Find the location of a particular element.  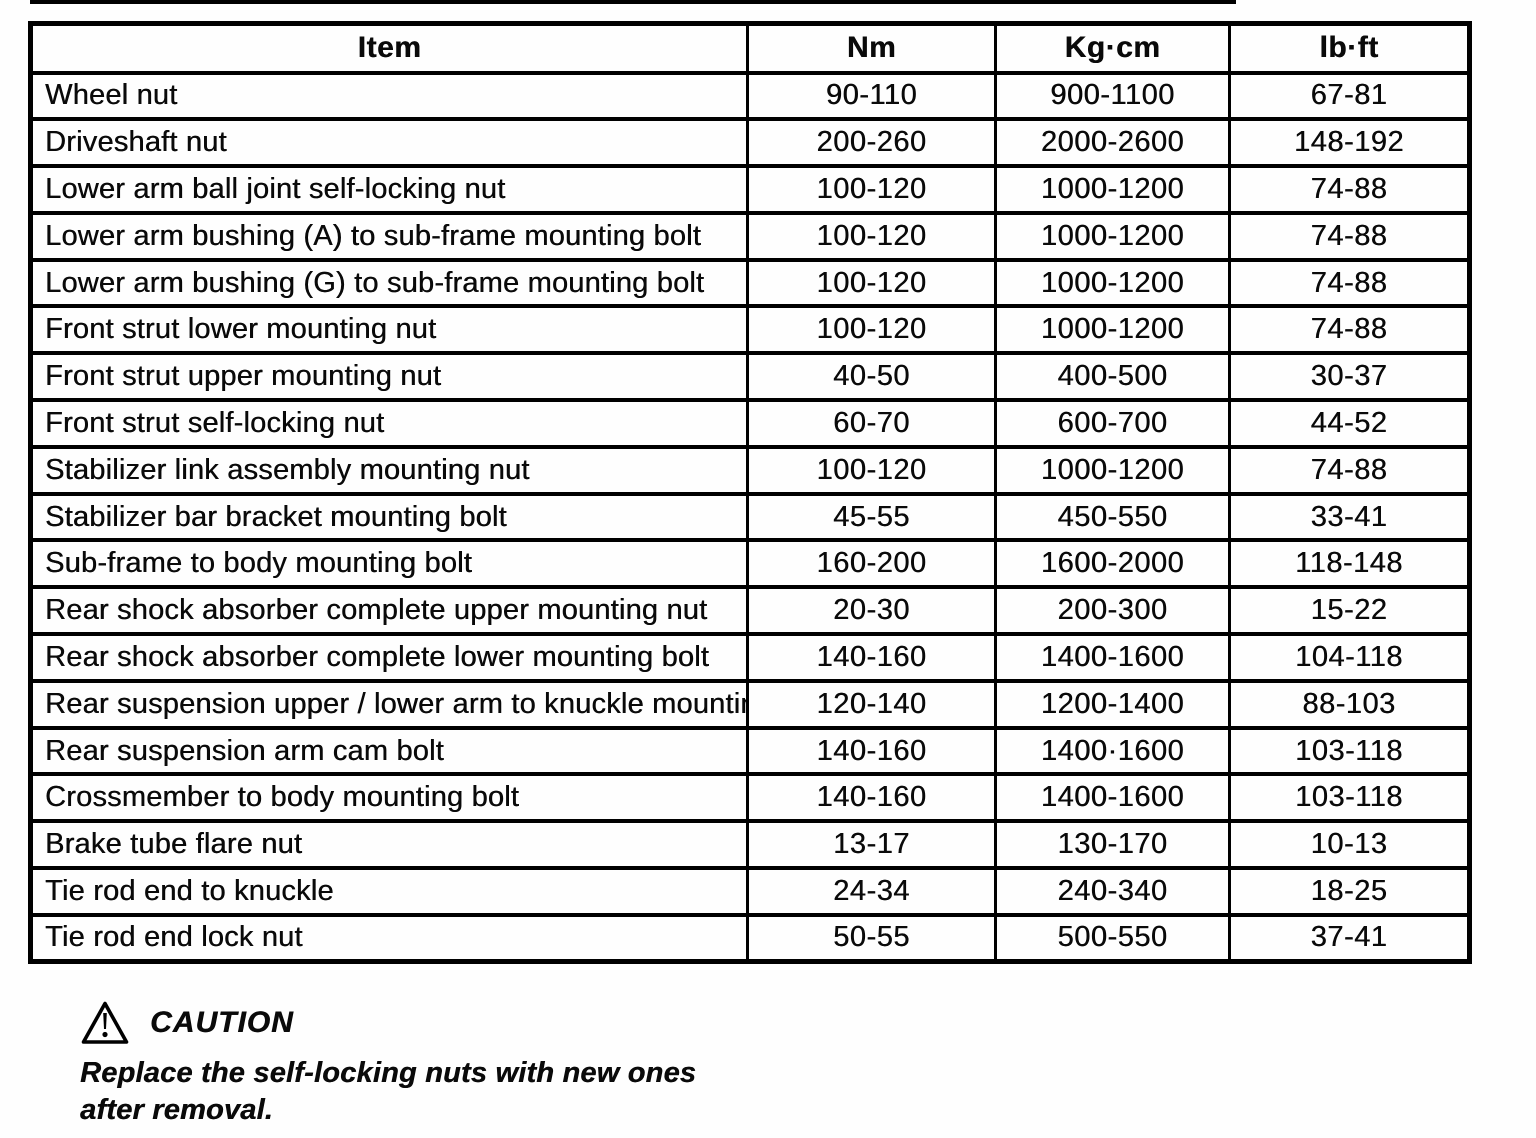

item-cell: Lower arm ball joint self-locking nut is located at coordinates (389, 189).